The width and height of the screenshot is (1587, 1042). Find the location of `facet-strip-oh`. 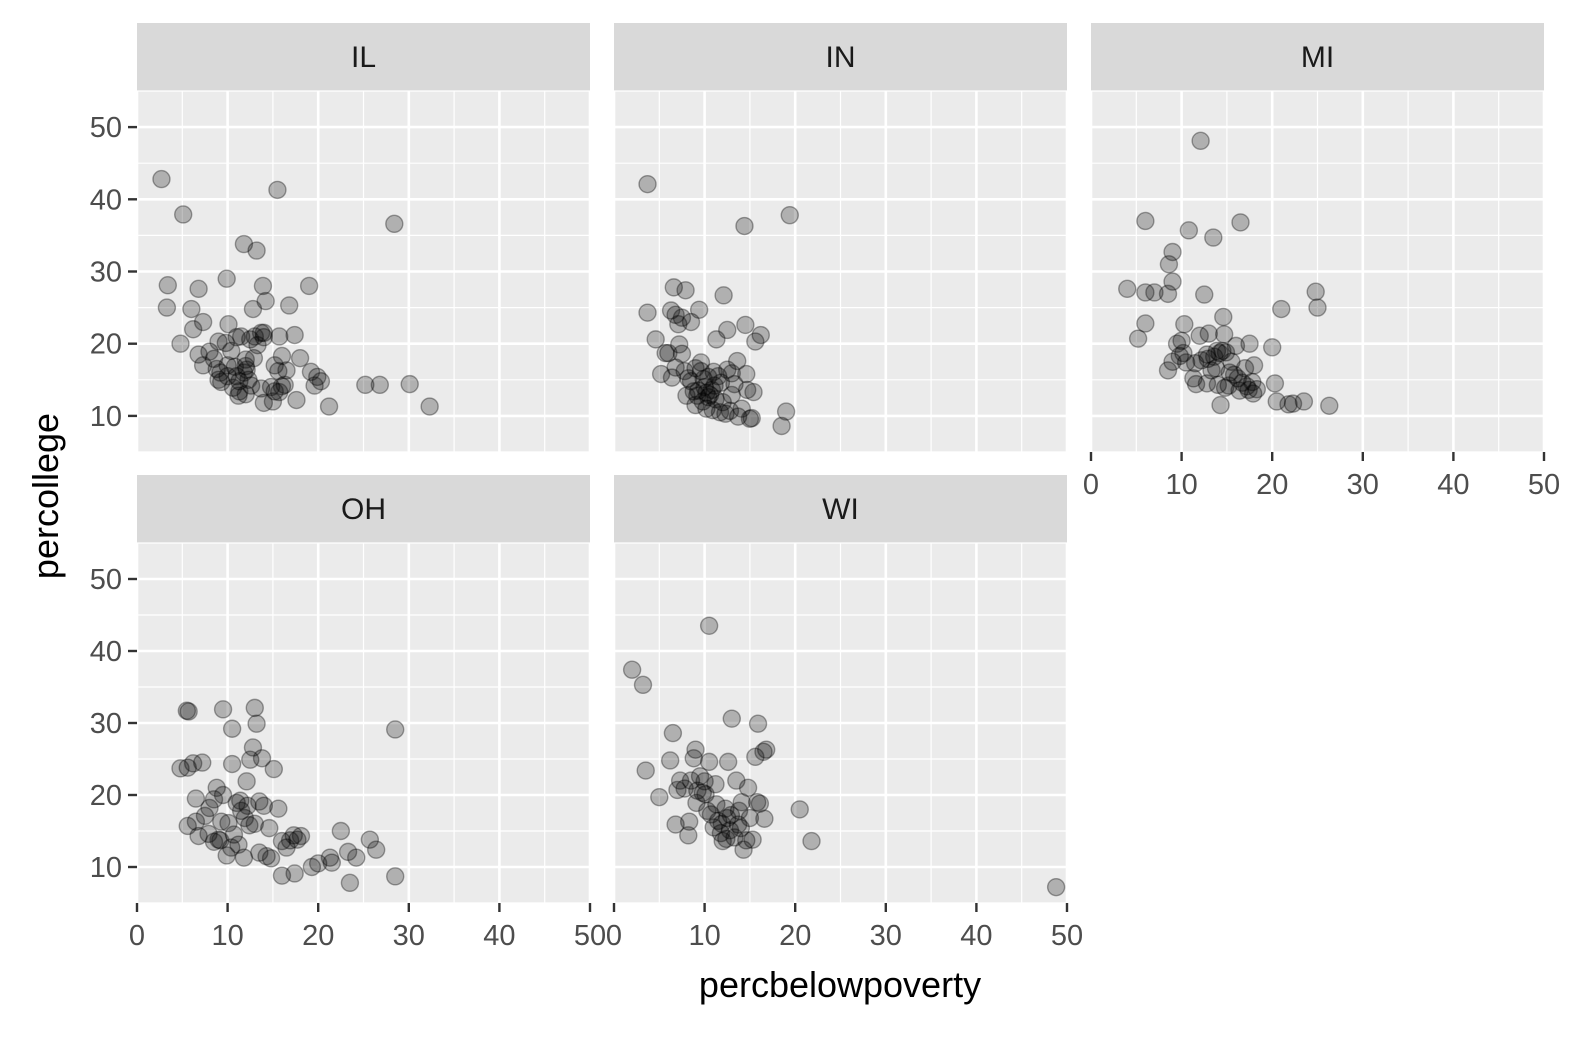

facet-strip-oh is located at coordinates (363, 509).